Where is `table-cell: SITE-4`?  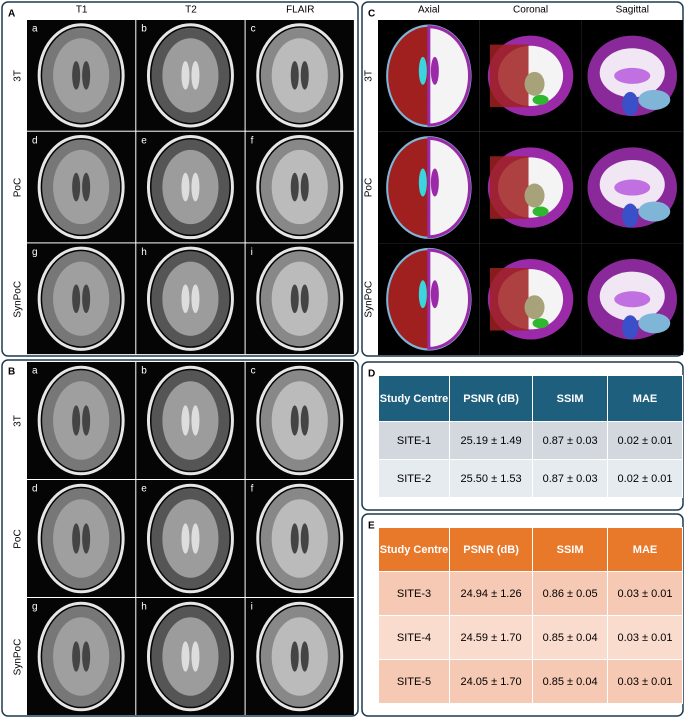 table-cell: SITE-4 is located at coordinates (414, 637).